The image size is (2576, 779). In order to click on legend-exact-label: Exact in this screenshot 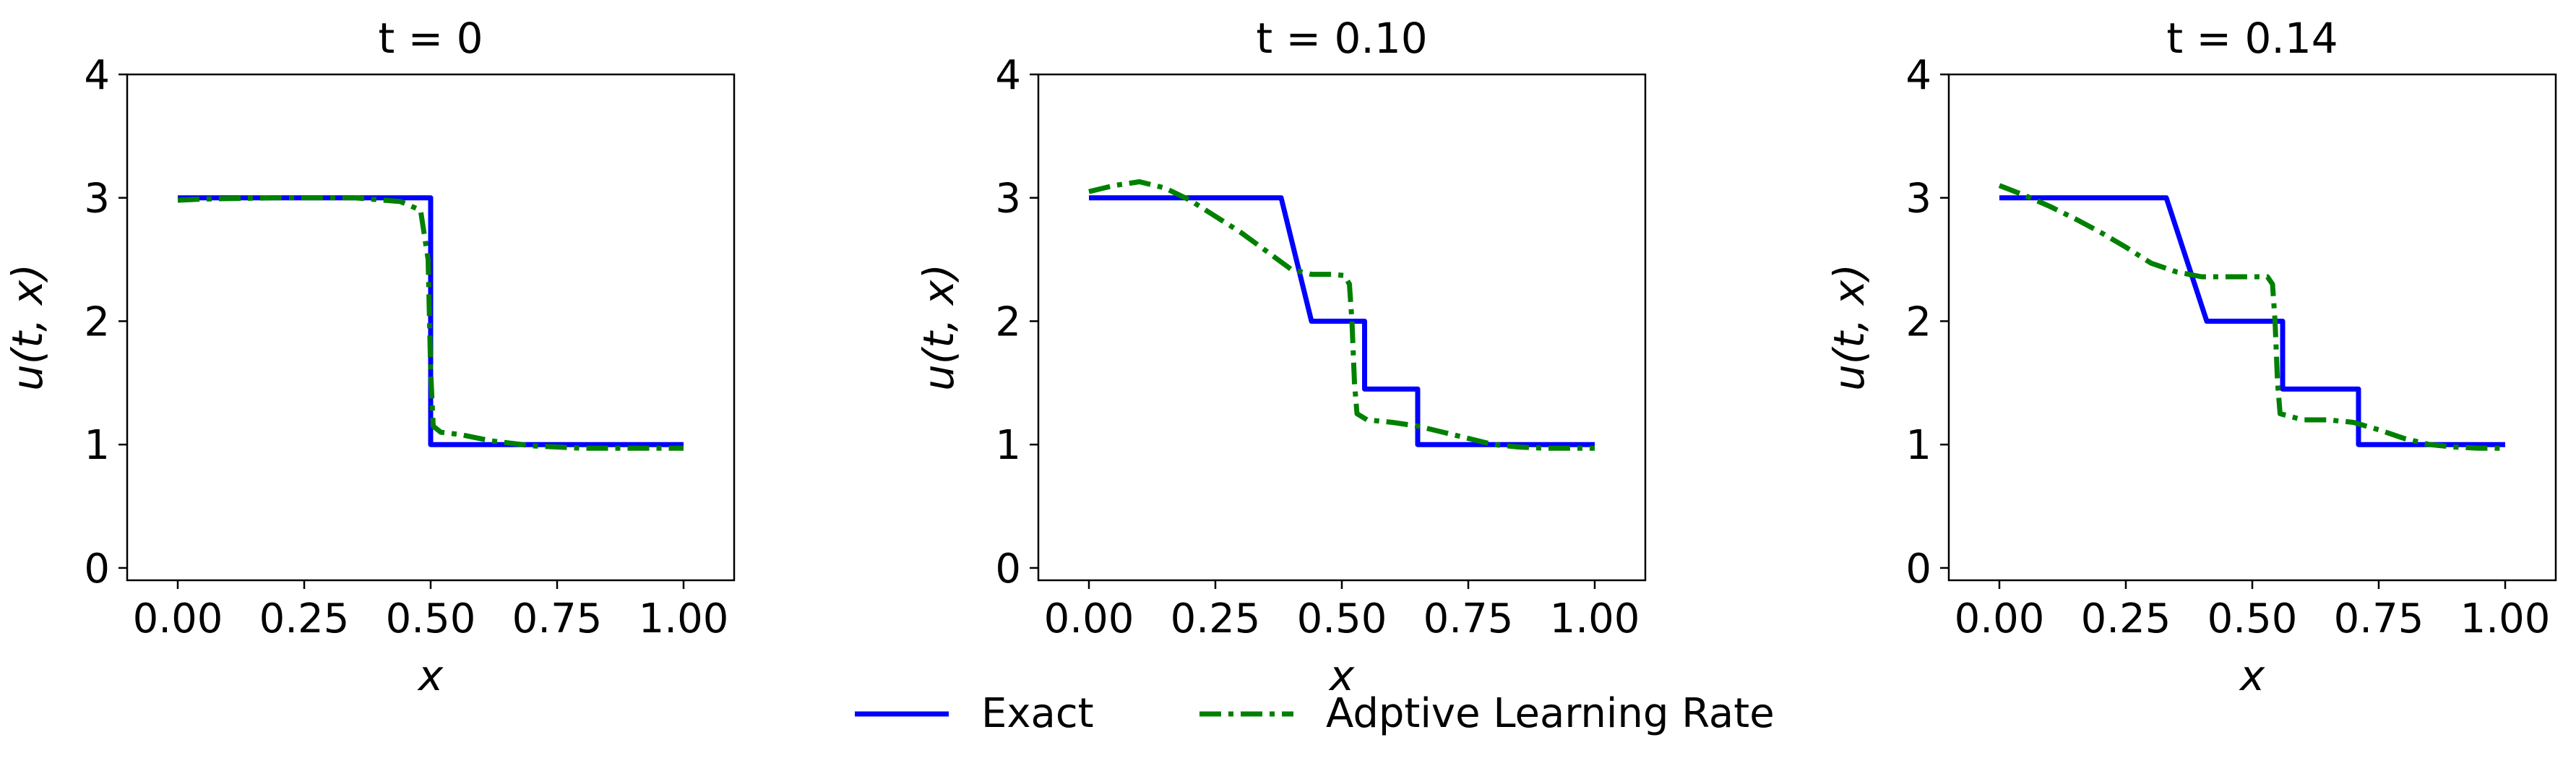, I will do `click(1037, 713)`.